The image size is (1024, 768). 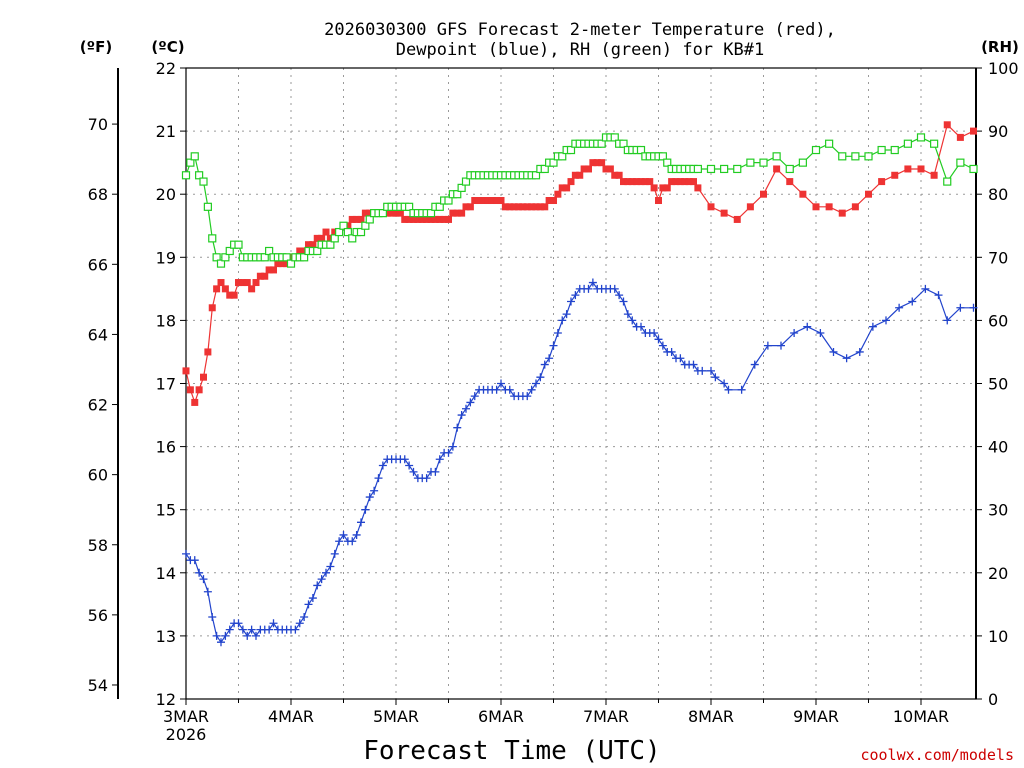 What do you see at coordinates (606, 716) in the screenshot?
I see `x-tick-label: 7MAR` at bounding box center [606, 716].